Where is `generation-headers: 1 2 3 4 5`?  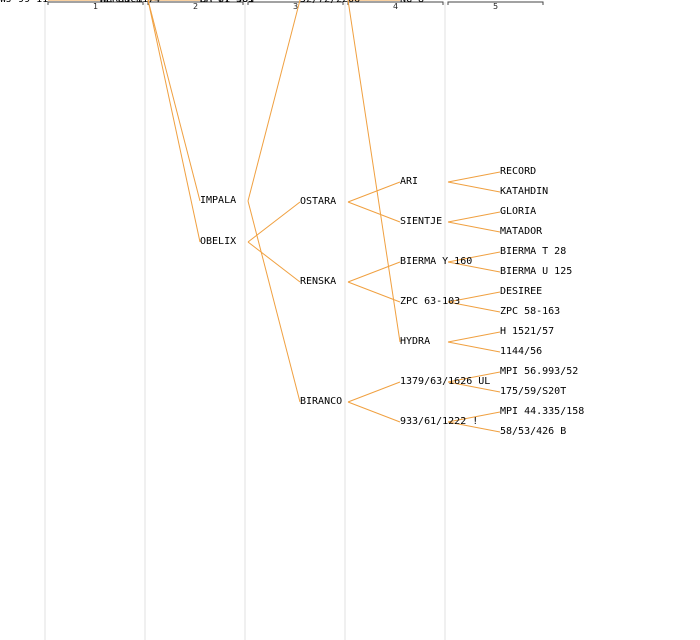
generation-headers: 1 2 3 4 5 is located at coordinates (295, 6).